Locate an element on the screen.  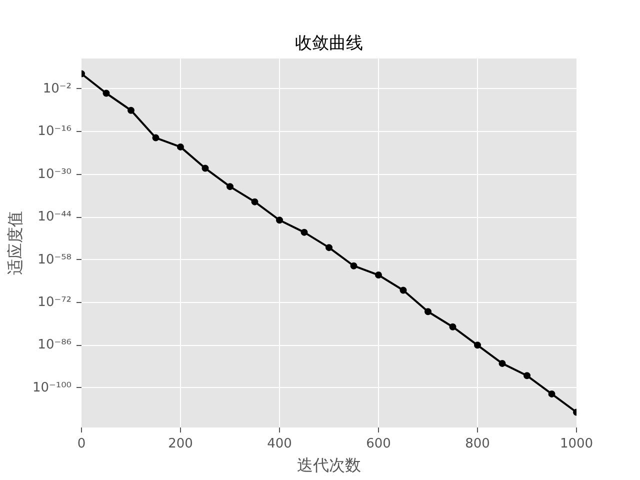
x-tick-label: 400 is located at coordinates (279, 444).